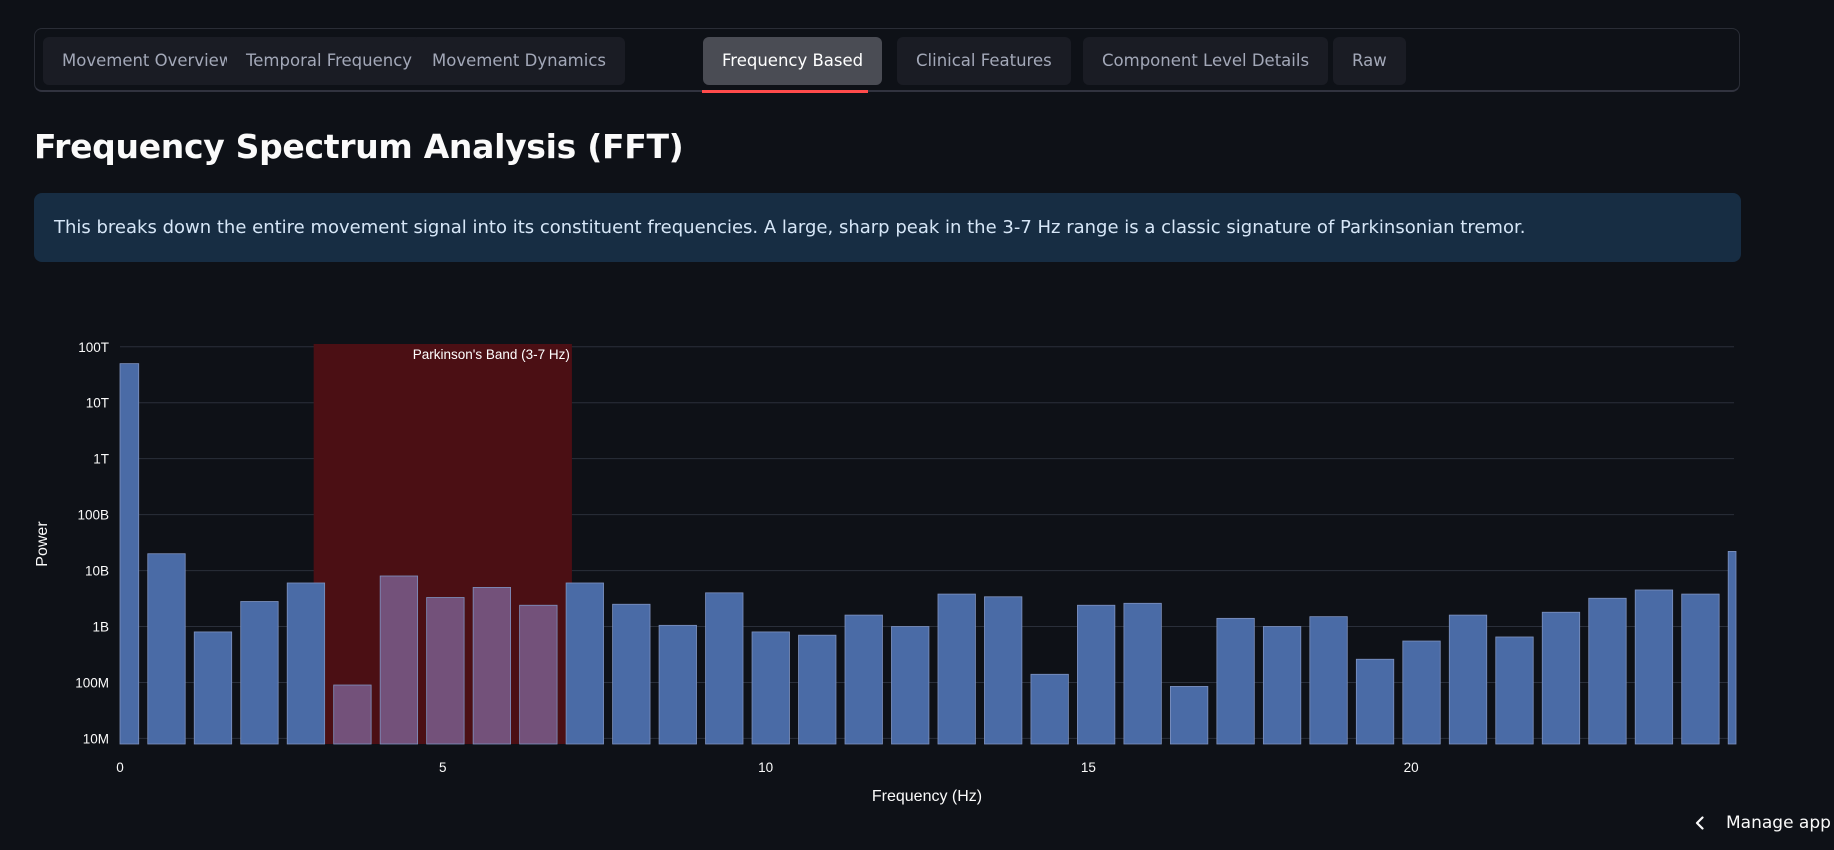 This screenshot has width=1834, height=850. Describe the element at coordinates (1778, 823) in the screenshot. I see `manage-app-label: Manage app` at that location.